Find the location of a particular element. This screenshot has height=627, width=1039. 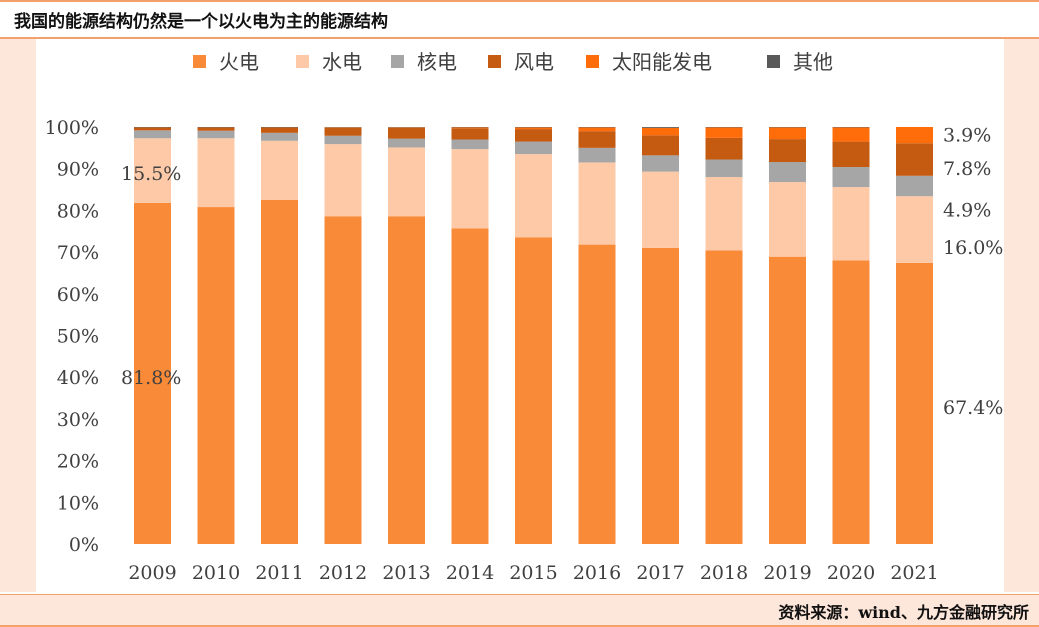

legend-label: 风电 is located at coordinates (534, 62).